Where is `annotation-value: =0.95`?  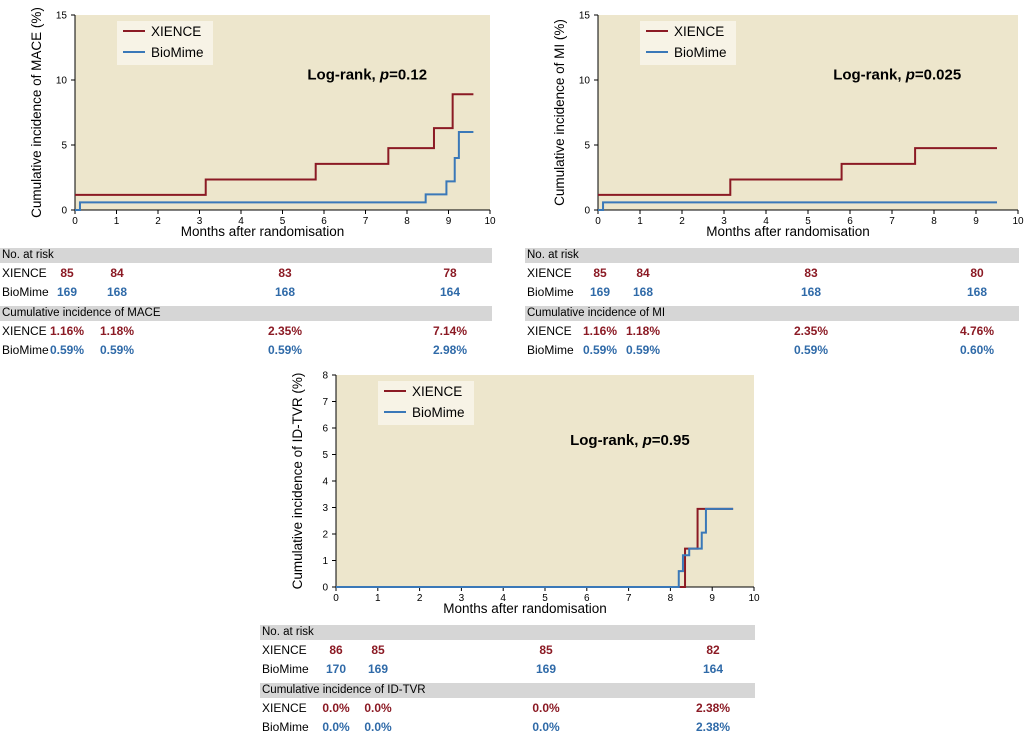 annotation-value: =0.95 is located at coordinates (671, 440).